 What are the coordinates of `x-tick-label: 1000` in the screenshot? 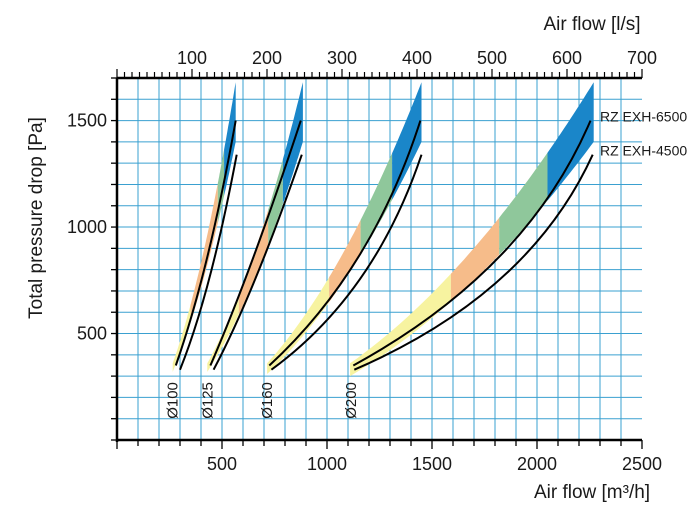 It's located at (327, 464).